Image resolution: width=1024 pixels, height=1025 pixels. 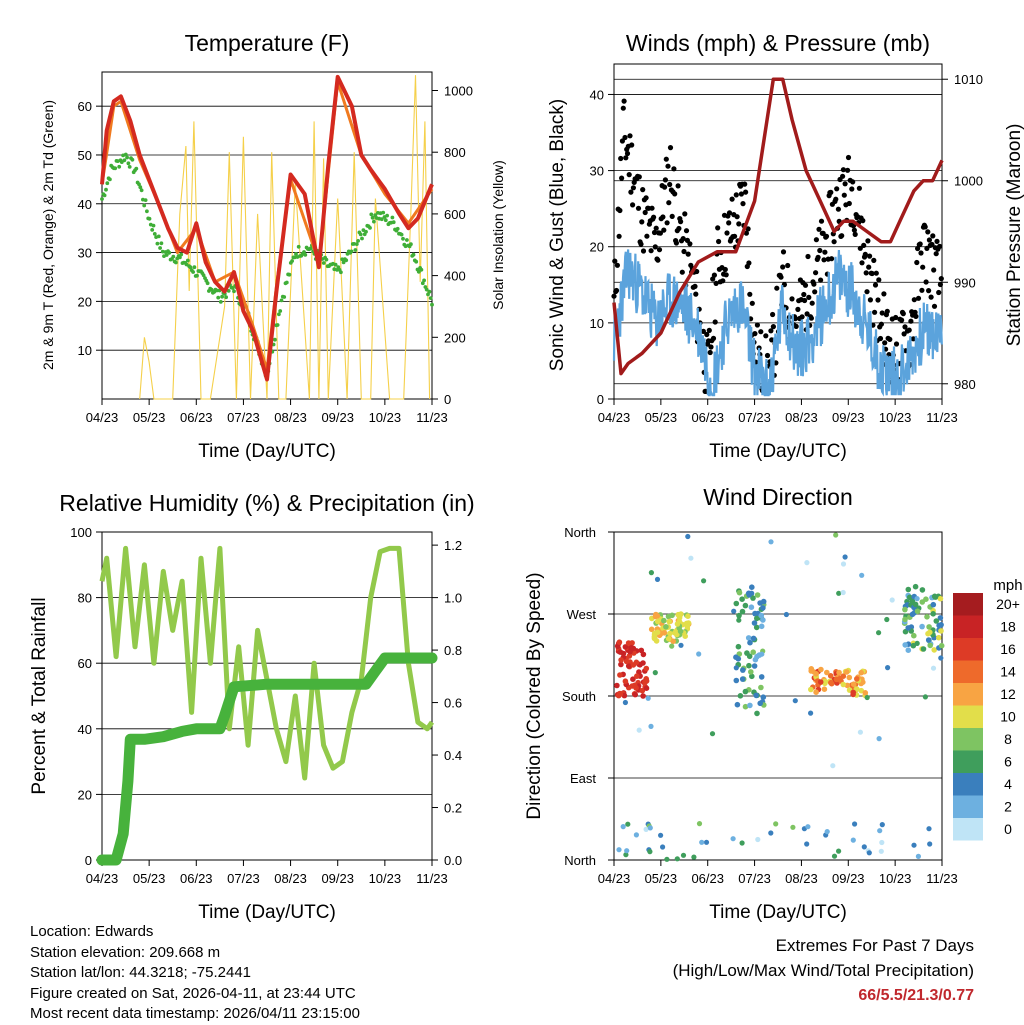 I want to click on colorbar-label-8: 4, so click(x=1008, y=784).